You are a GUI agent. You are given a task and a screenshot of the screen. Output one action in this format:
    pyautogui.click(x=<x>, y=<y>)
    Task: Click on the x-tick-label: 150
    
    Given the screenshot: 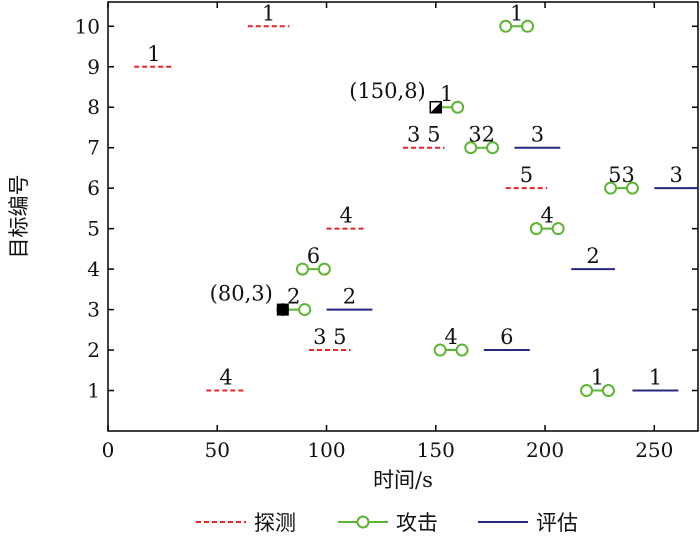 What is the action you would take?
    pyautogui.click(x=436, y=450)
    